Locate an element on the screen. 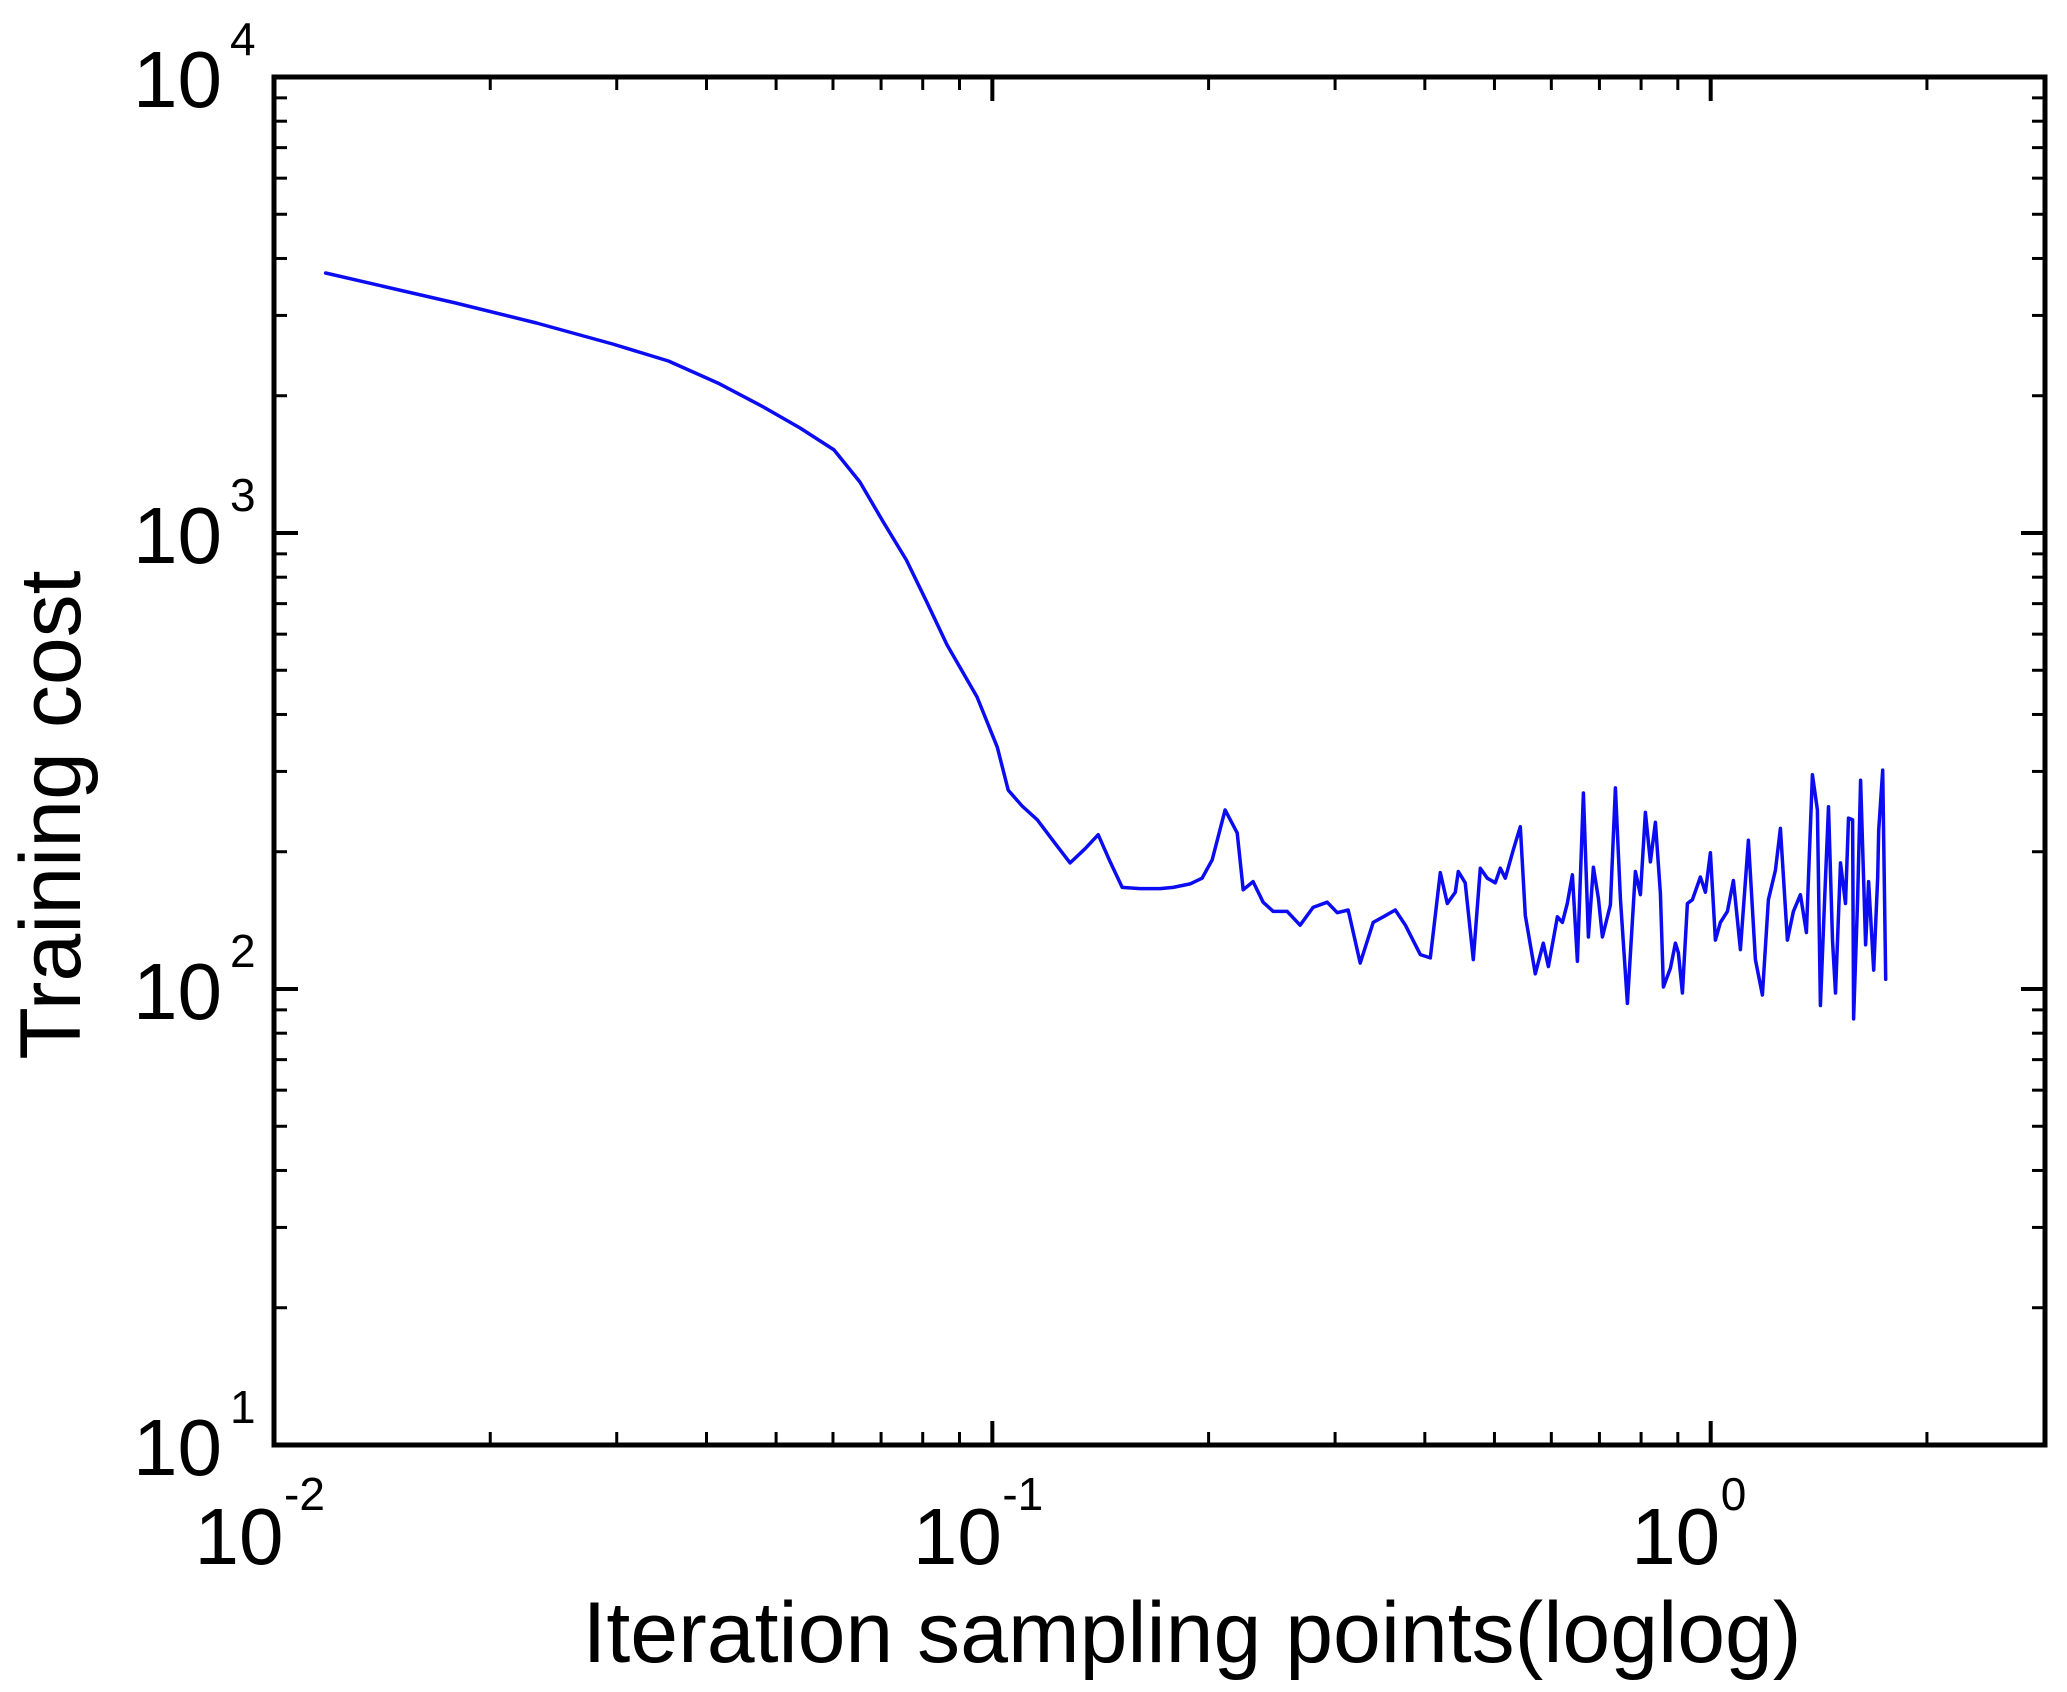  x-tick-exponent: -1 is located at coordinates (1022, 1494).